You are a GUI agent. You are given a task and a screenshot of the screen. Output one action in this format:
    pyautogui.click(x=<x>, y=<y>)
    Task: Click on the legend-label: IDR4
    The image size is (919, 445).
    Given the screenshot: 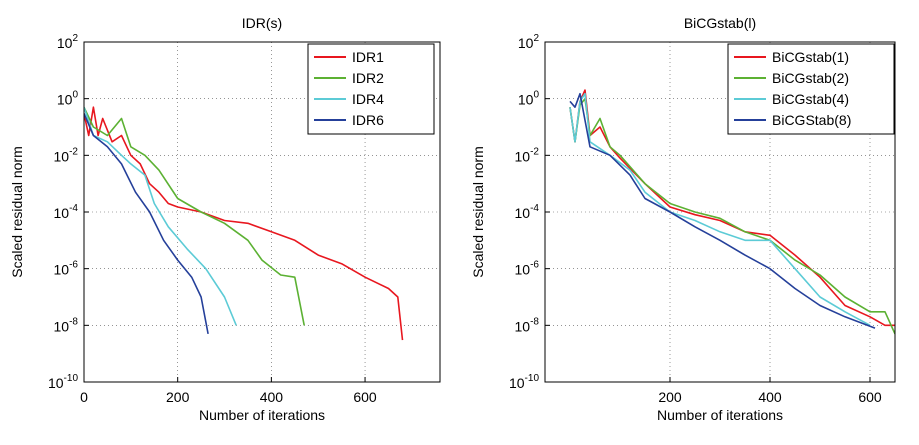 What is the action you would take?
    pyautogui.click(x=368, y=99)
    